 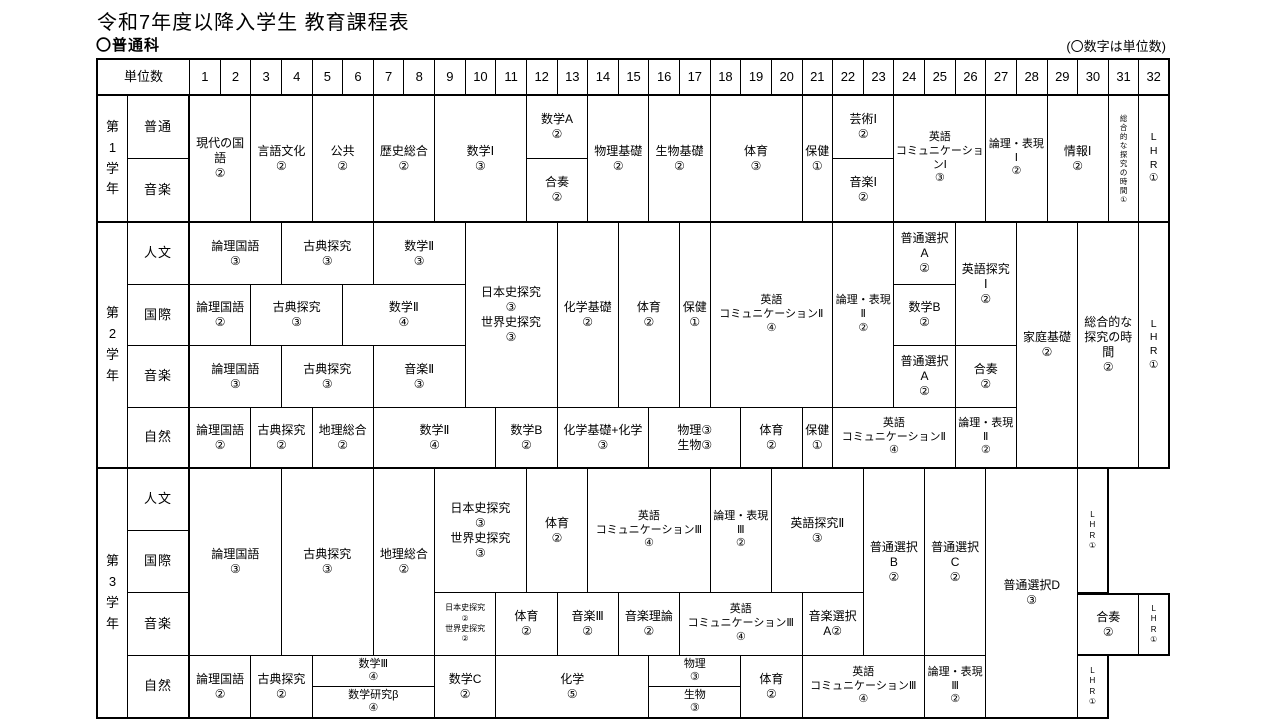 What do you see at coordinates (879, 77) in the screenshot?
I see `unit-col-header: 23` at bounding box center [879, 77].